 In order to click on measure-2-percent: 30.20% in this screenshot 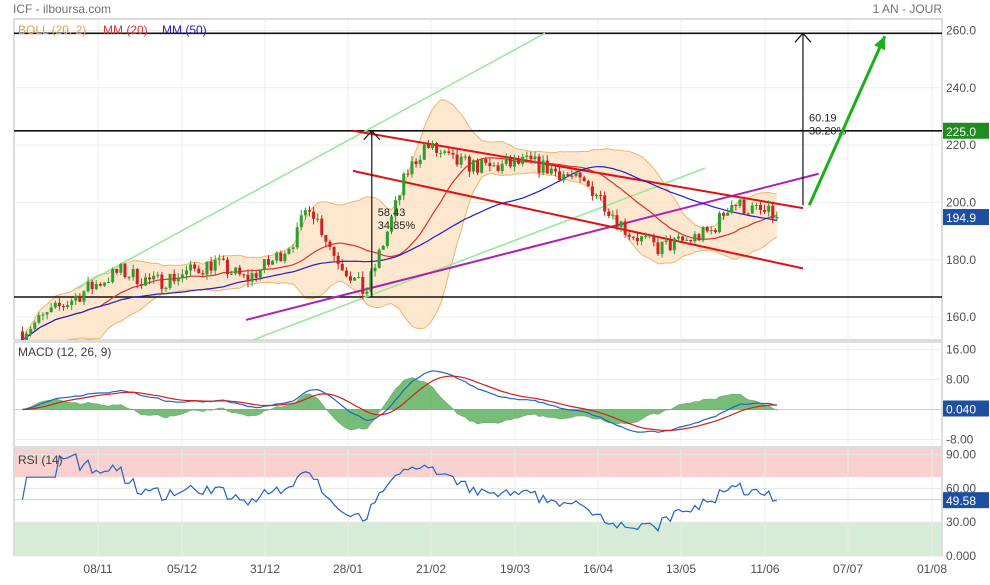, I will do `click(828, 131)`.